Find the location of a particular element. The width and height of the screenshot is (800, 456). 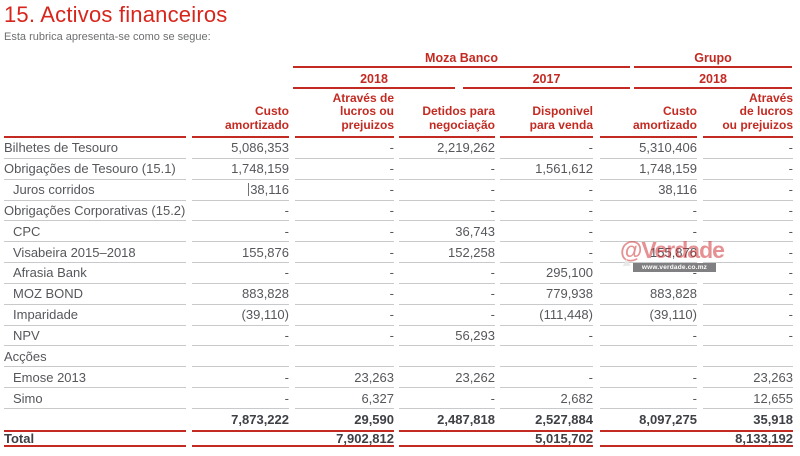

table-row: Juros corridos 38,116- - -38,116- is located at coordinates (400, 190).